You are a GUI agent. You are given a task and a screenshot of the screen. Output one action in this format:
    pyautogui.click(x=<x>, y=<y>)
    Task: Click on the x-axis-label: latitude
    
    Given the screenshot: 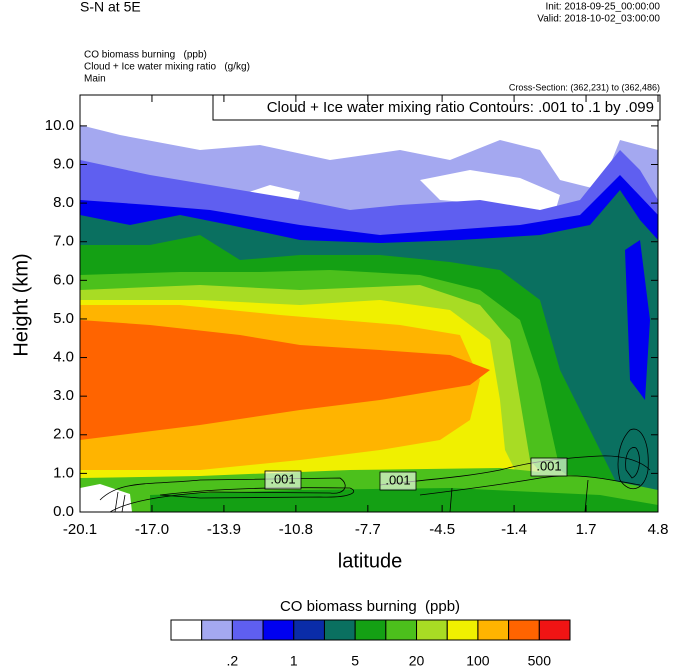 What is the action you would take?
    pyautogui.click(x=370, y=561)
    